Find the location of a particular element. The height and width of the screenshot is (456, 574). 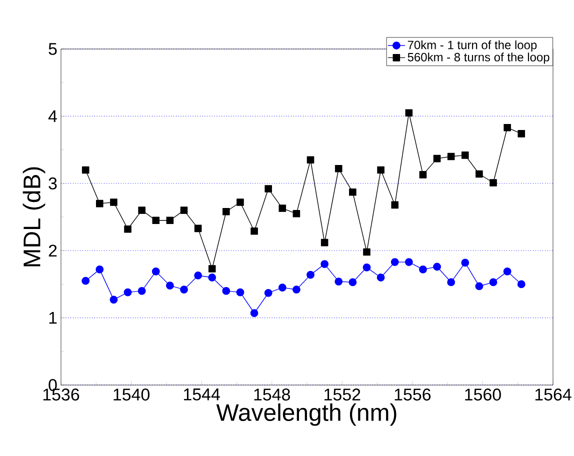

x-tick-label: 1556 is located at coordinates (412, 394).